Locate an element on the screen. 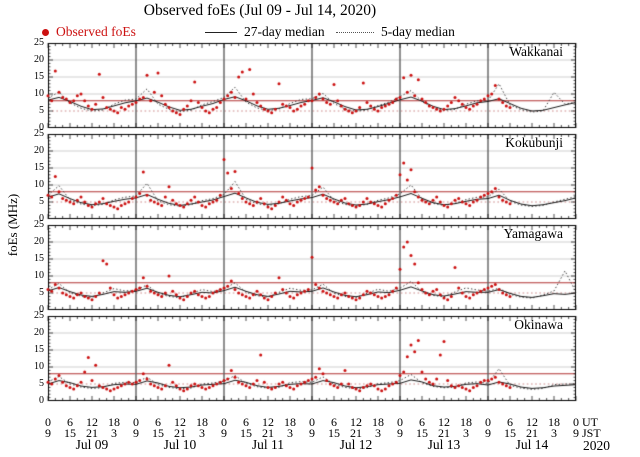 This screenshot has height=457, width=640. legend-median27-label: 27-day median is located at coordinates (284, 31).